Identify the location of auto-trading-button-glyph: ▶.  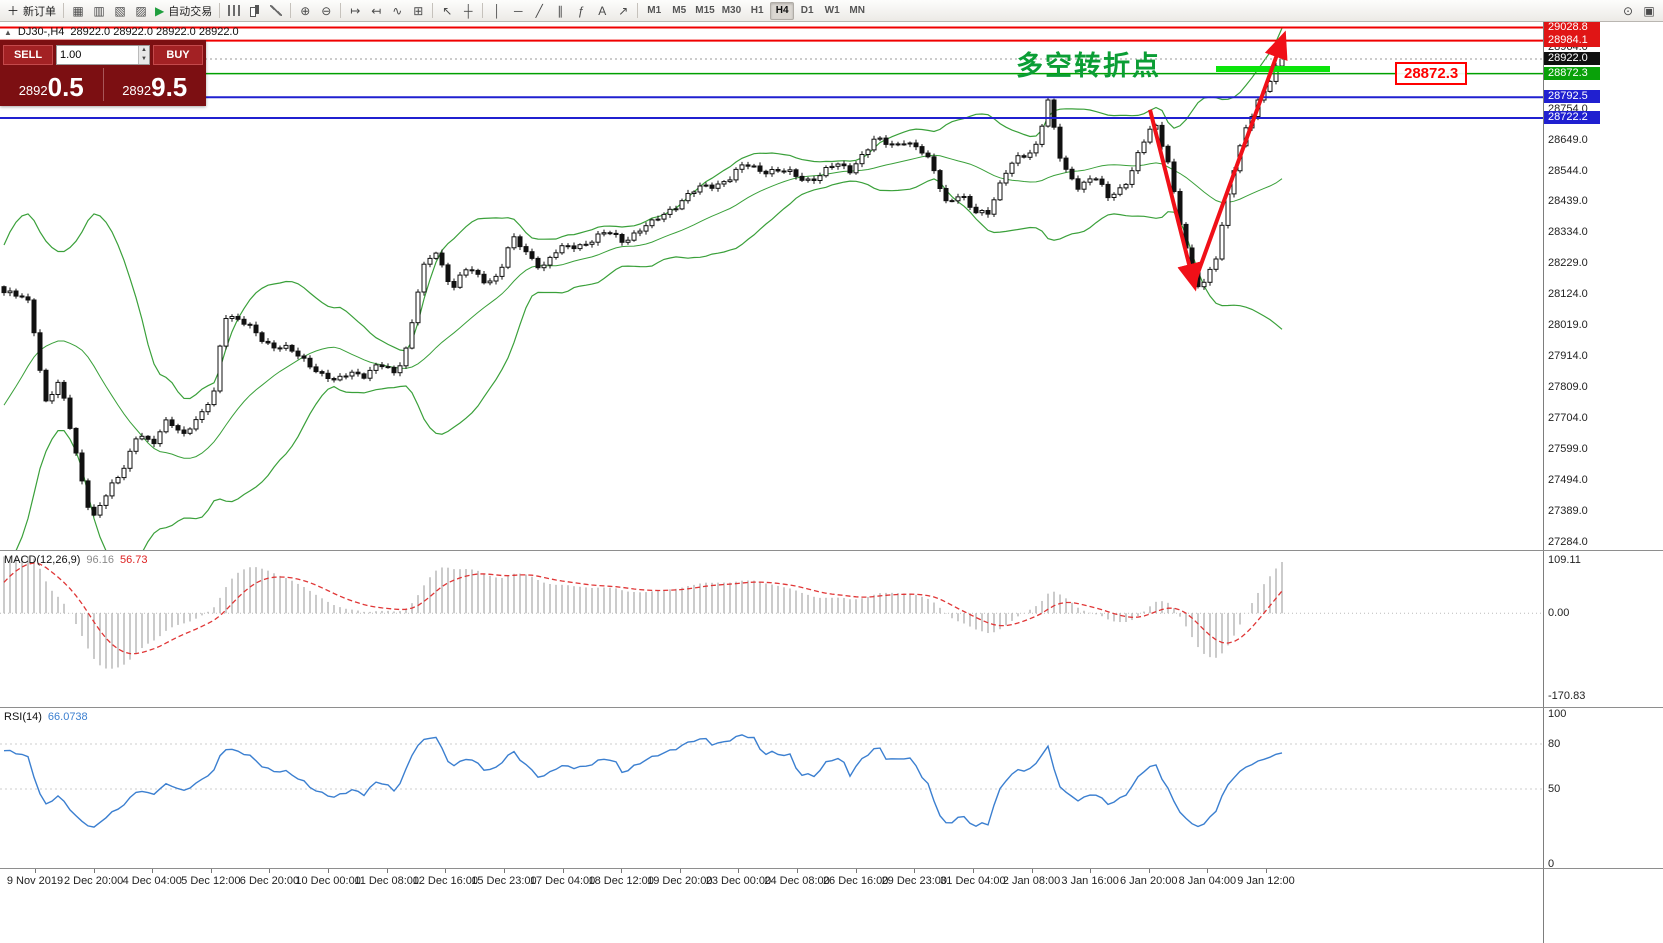
(160, 10).